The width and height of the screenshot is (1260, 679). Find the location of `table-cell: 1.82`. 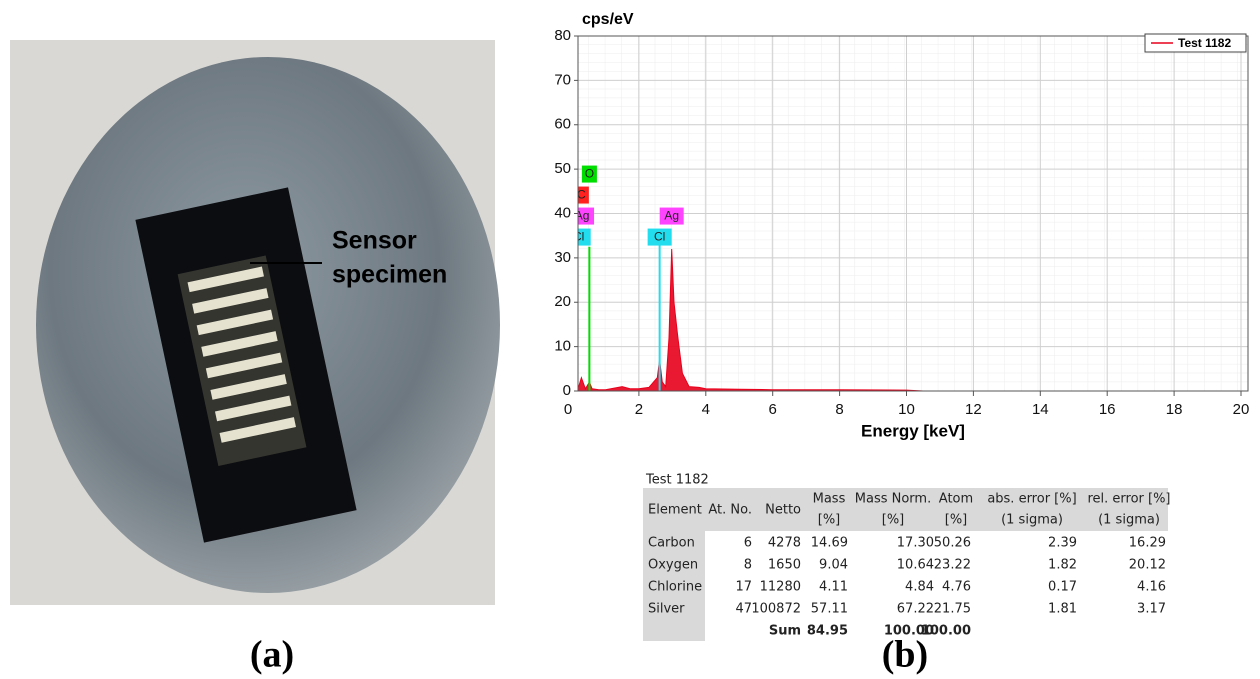

table-cell: 1.82 is located at coordinates (1062, 565).